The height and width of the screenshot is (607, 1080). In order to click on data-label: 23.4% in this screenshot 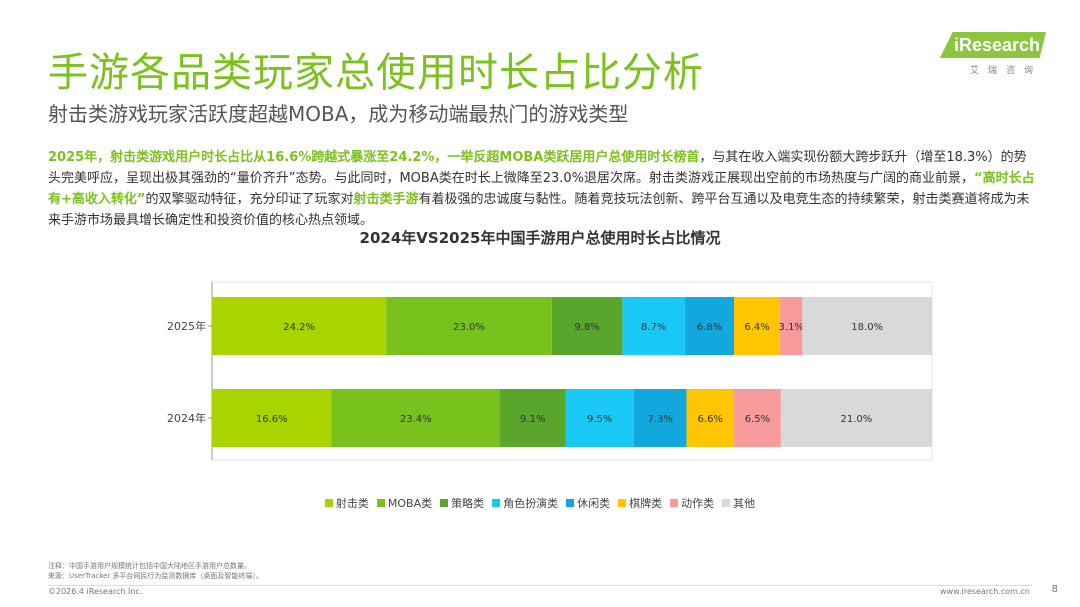, I will do `click(416, 419)`.